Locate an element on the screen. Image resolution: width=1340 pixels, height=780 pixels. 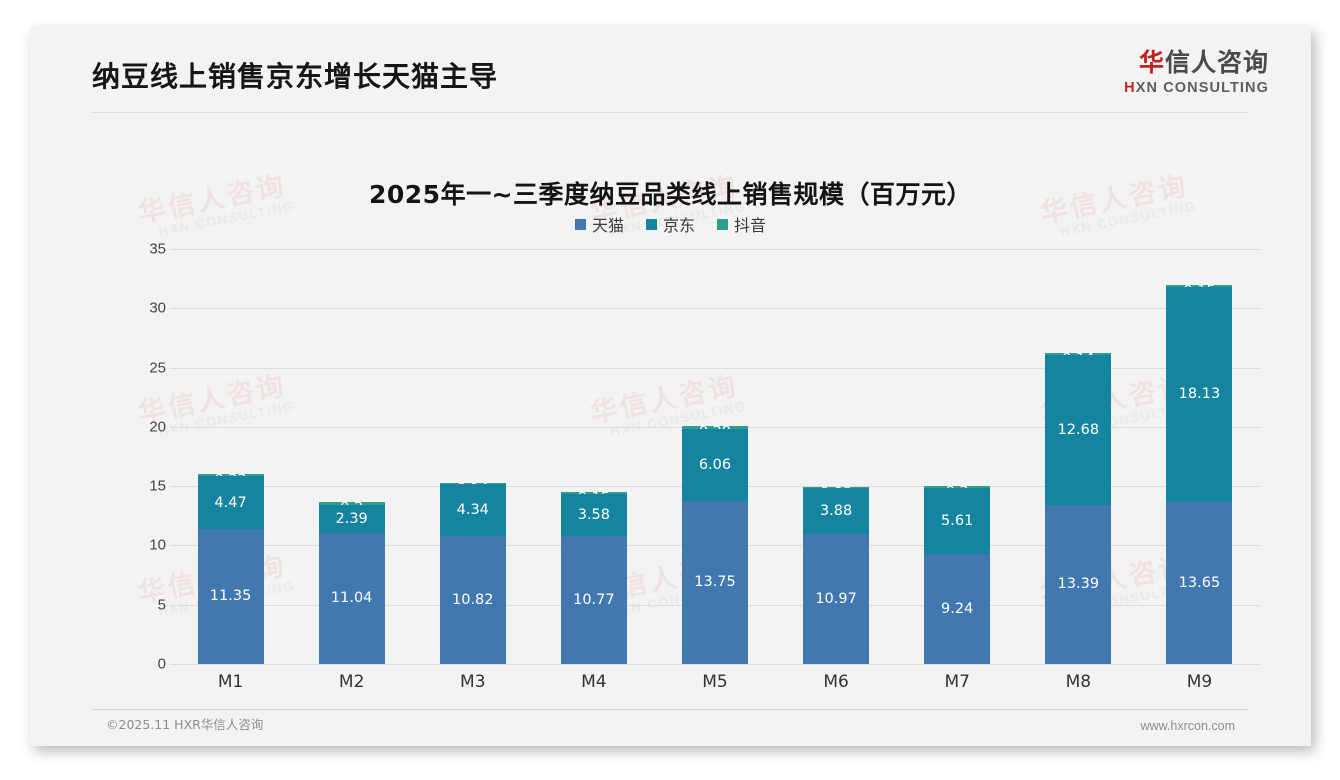
bar-value-label: 4.47 is located at coordinates (230, 502).